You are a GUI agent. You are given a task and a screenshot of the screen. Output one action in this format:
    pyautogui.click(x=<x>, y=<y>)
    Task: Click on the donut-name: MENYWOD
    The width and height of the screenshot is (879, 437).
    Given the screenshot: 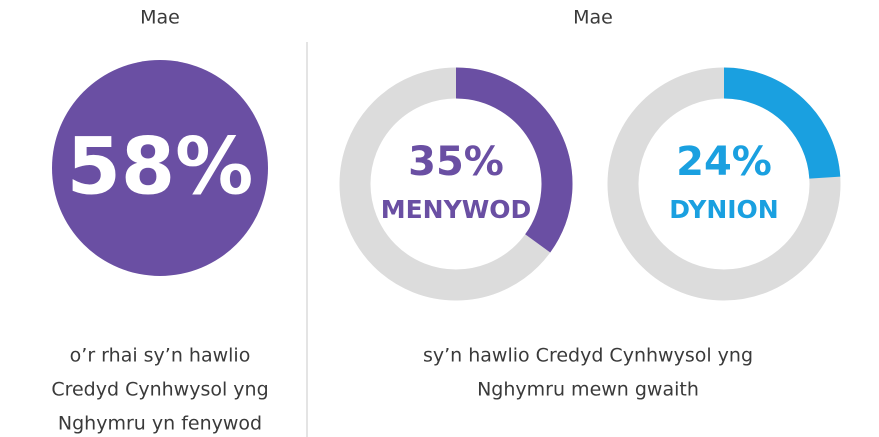 What is the action you would take?
    pyautogui.click(x=456, y=209)
    